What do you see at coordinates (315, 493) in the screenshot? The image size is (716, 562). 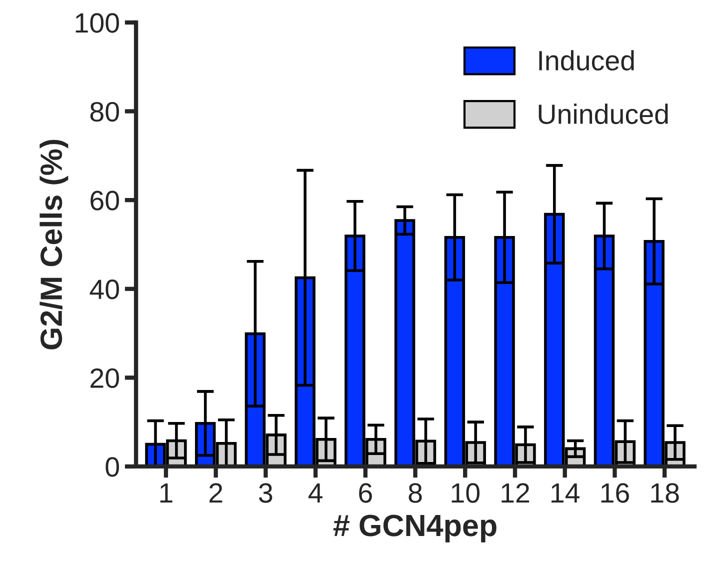 I see `x-tick-label: 4` at bounding box center [315, 493].